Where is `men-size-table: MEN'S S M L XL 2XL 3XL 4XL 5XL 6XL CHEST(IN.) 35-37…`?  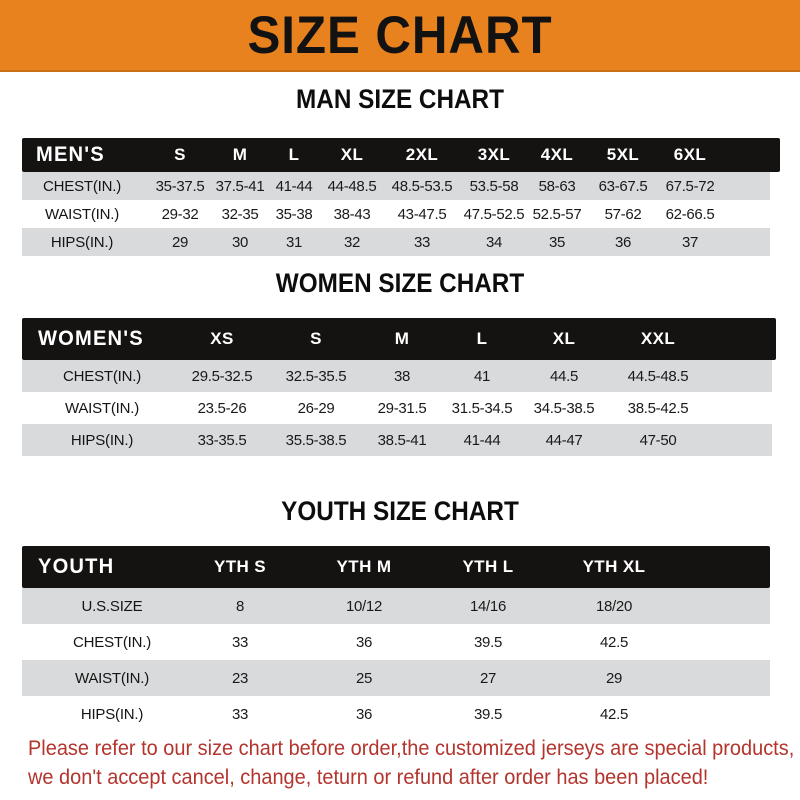
men-size-table: MEN'S S M L XL 2XL 3XL 4XL 5XL 6XL CHEST(IN.) 35-37… is located at coordinates (401, 197).